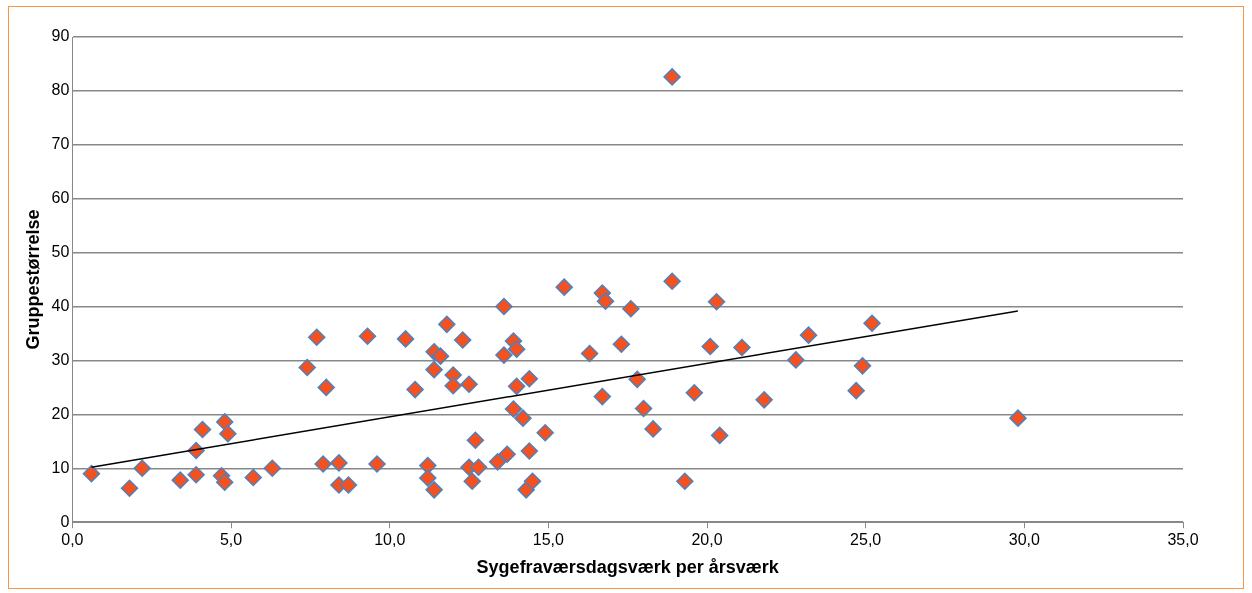 This screenshot has width=1252, height=593. What do you see at coordinates (866, 540) in the screenshot?
I see `x-tick-label: 25,0` at bounding box center [866, 540].